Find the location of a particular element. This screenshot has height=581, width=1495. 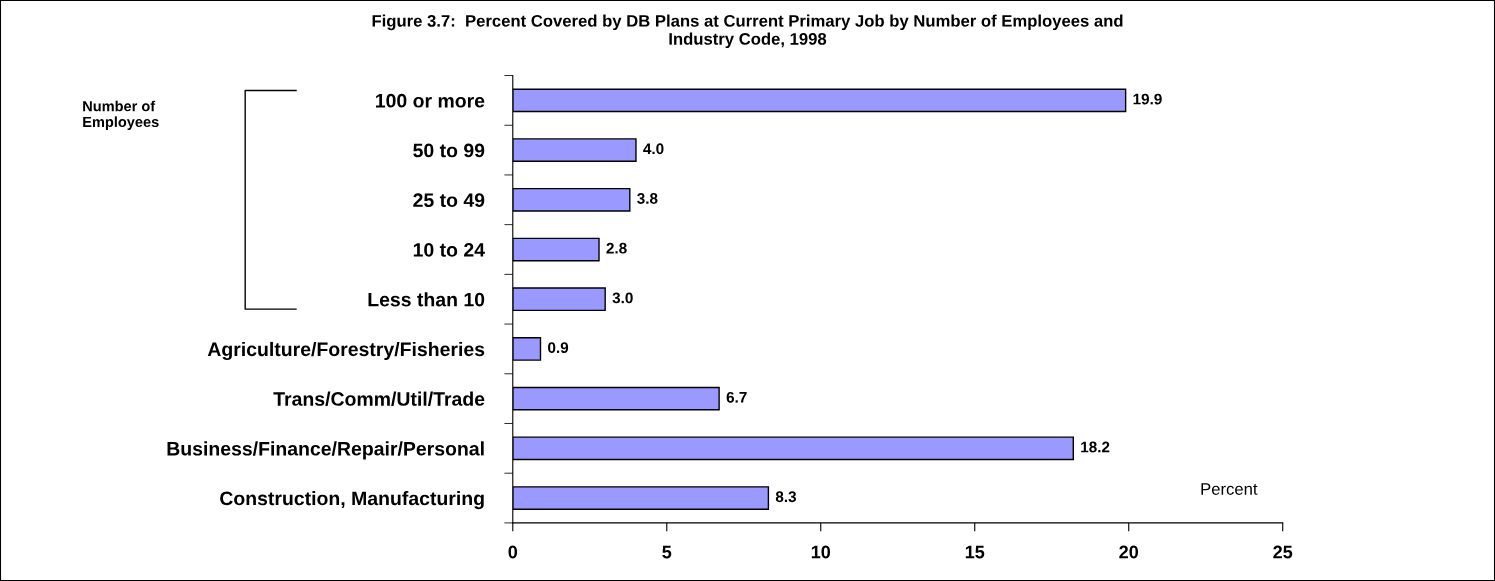

x-tick-label: 15 is located at coordinates (975, 552).